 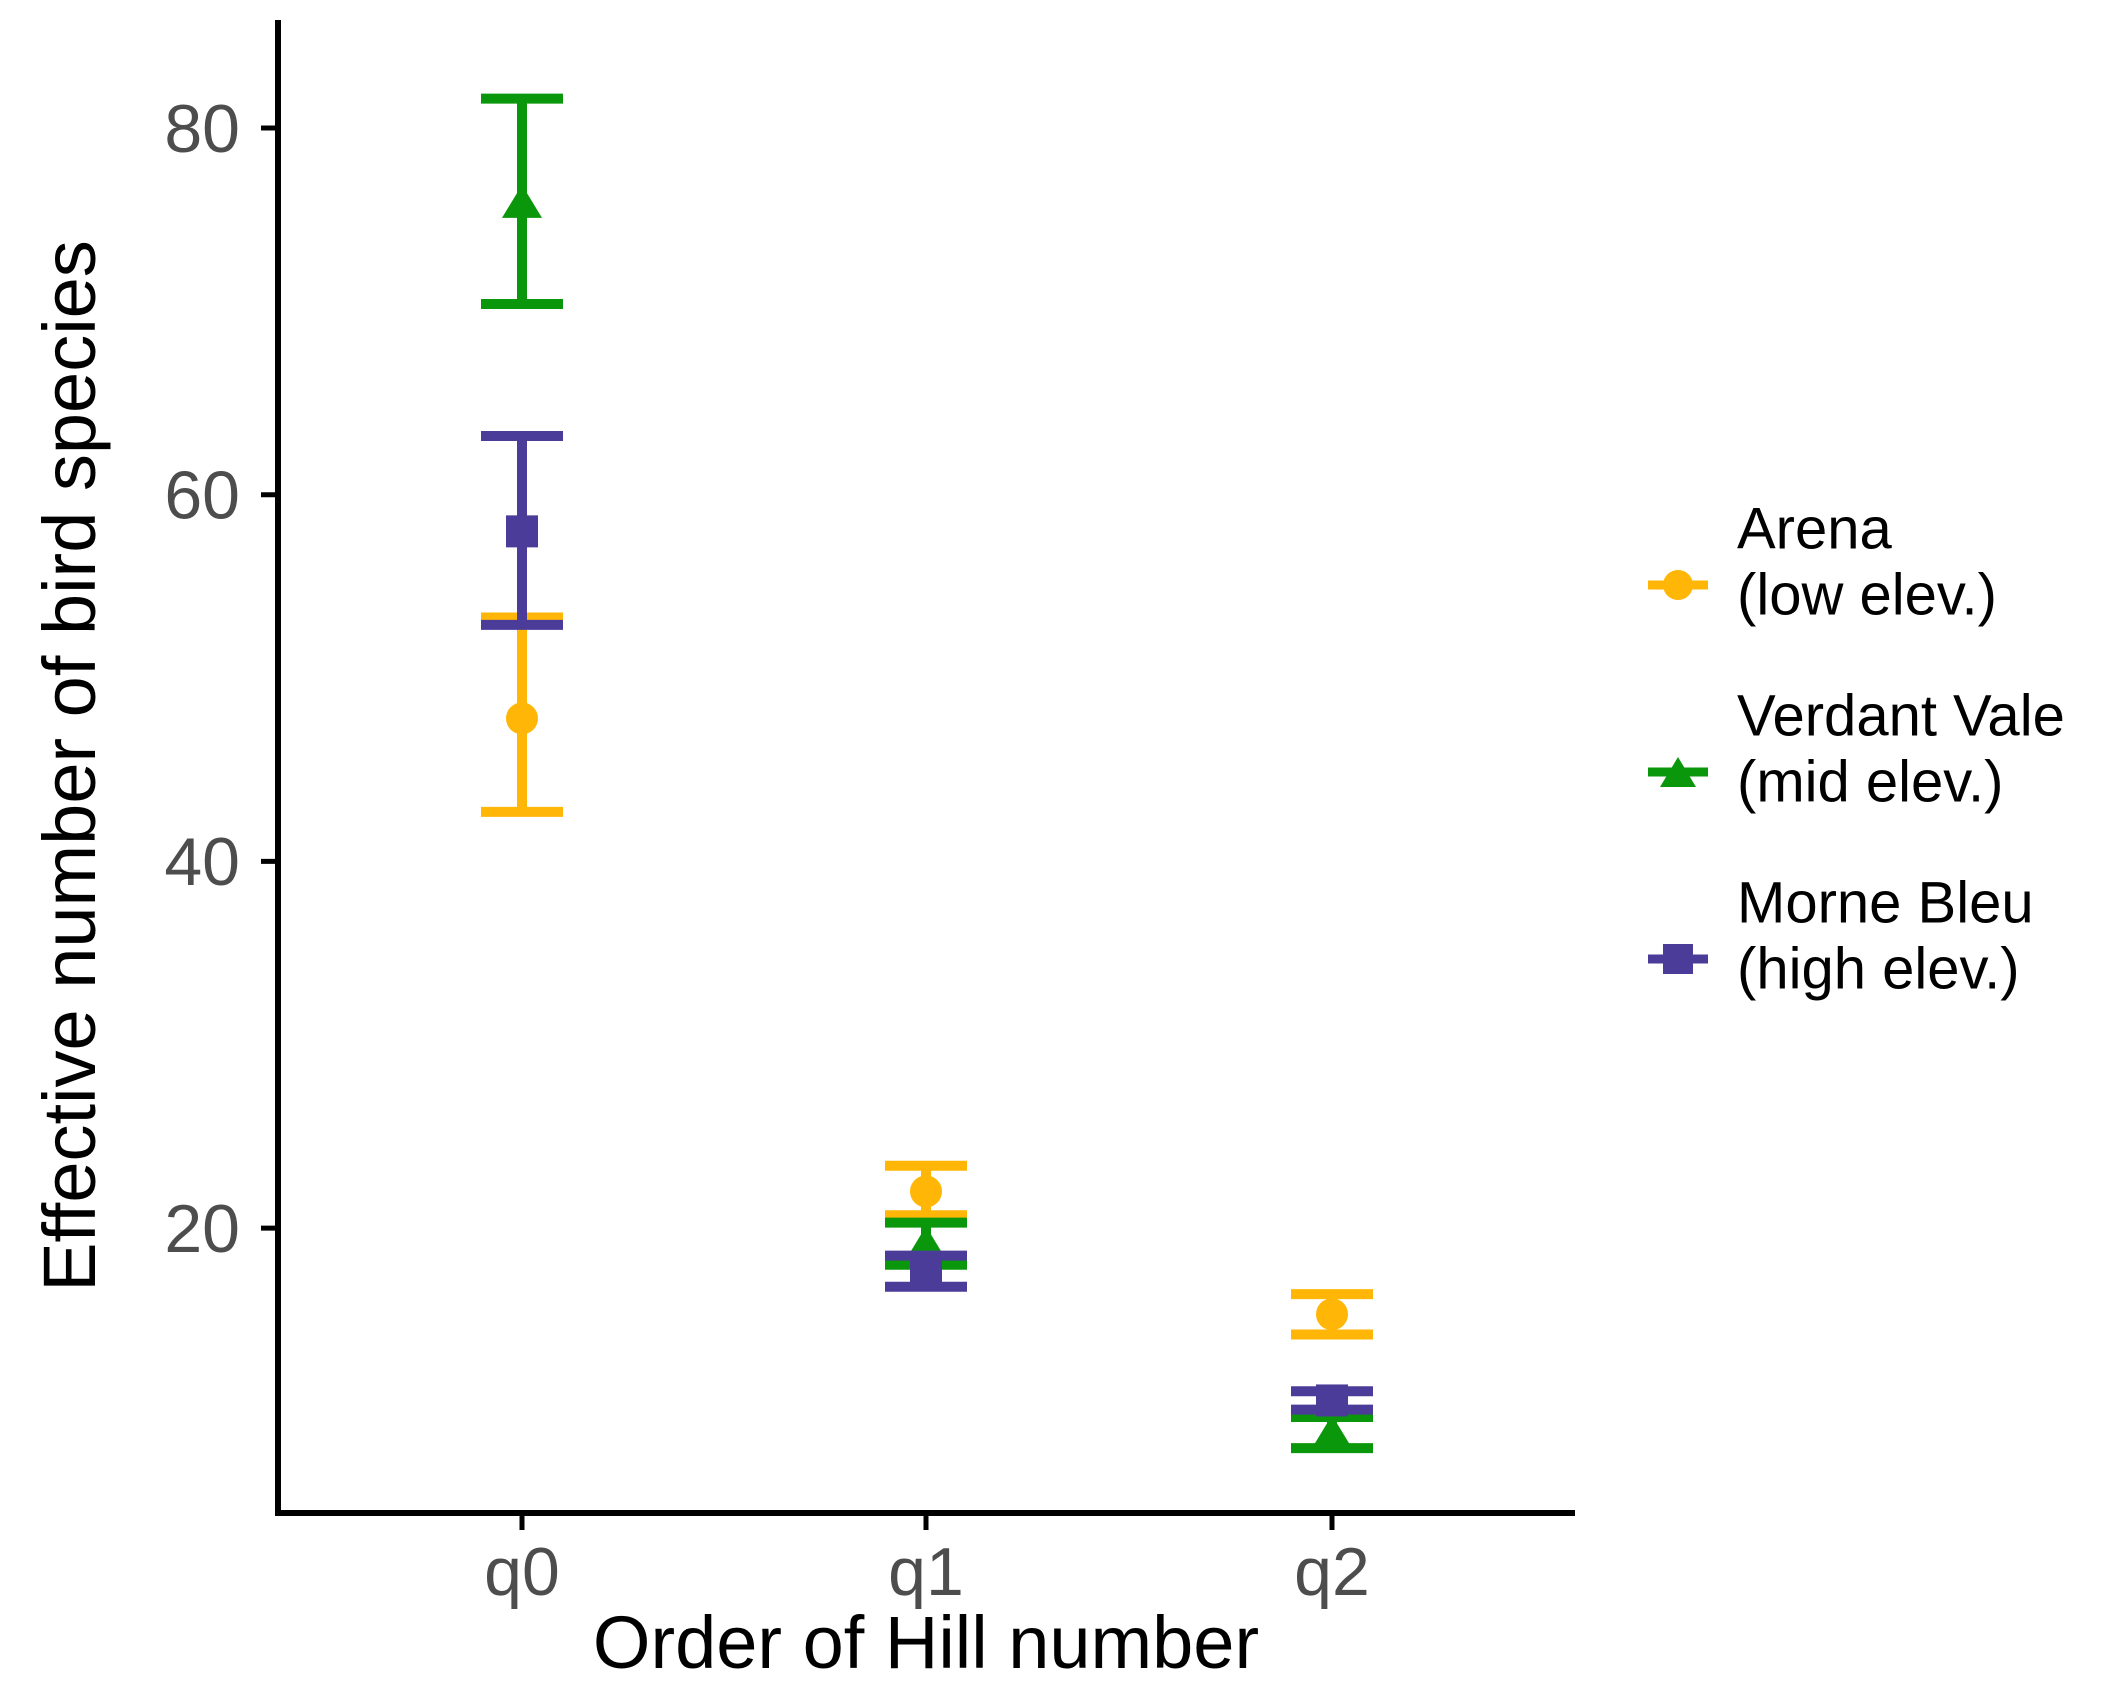 What do you see at coordinates (1878, 968) in the screenshot?
I see `legend-elevation-label: (high elev.)` at bounding box center [1878, 968].